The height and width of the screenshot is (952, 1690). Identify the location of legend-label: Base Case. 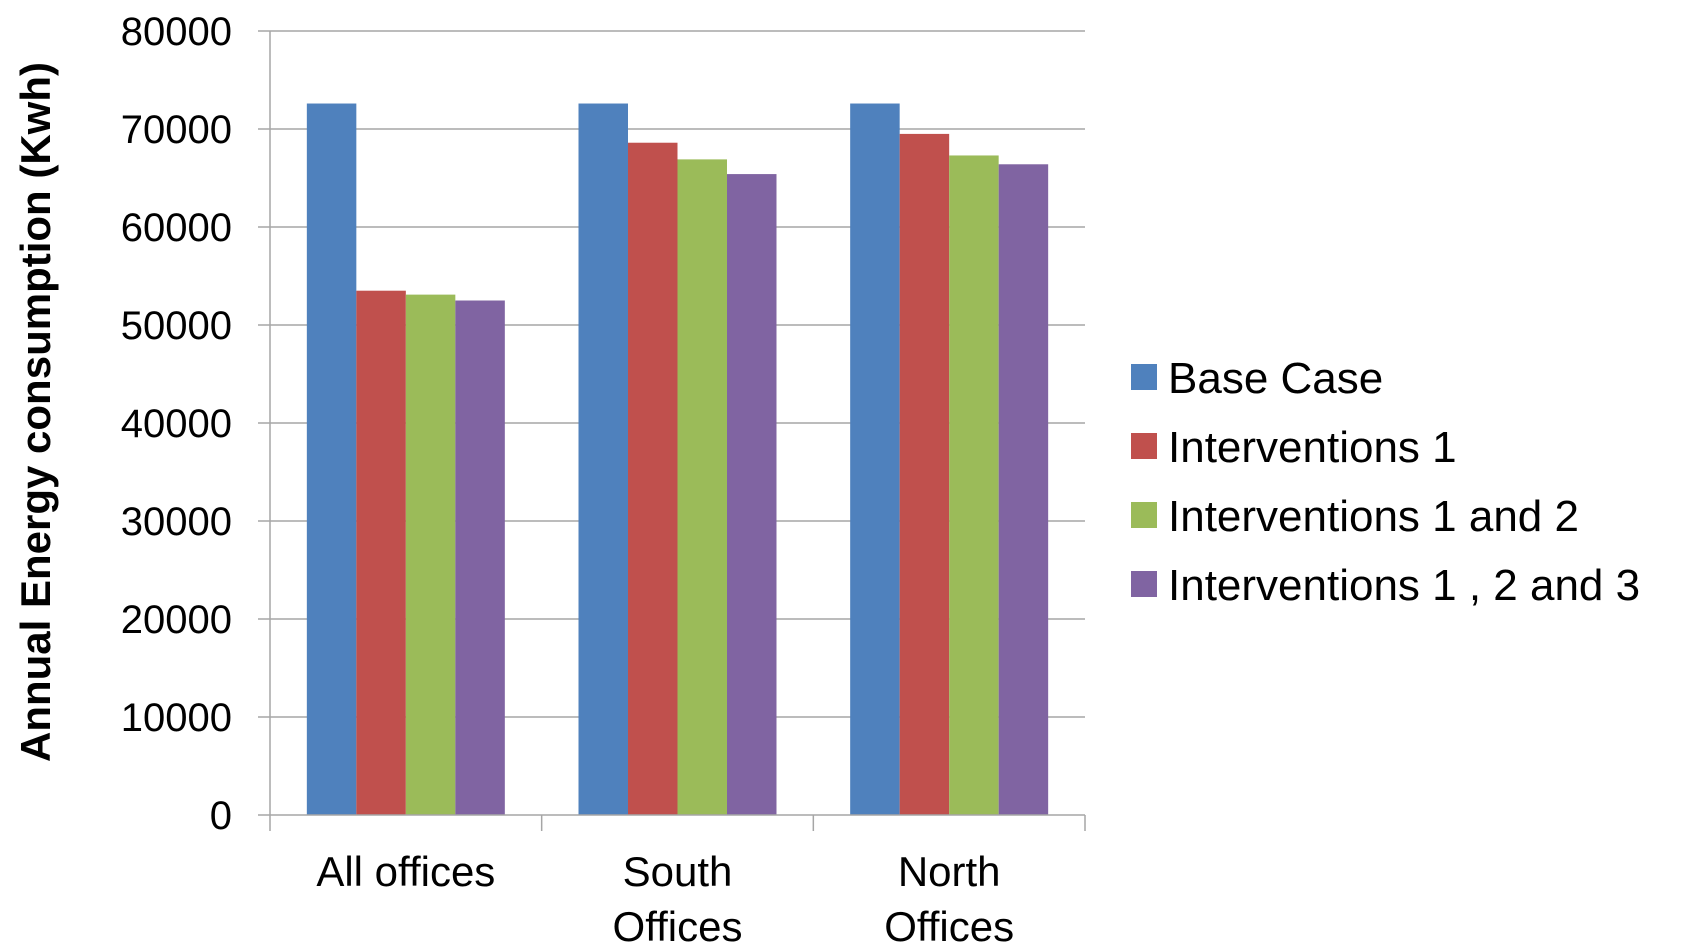
(1275, 378).